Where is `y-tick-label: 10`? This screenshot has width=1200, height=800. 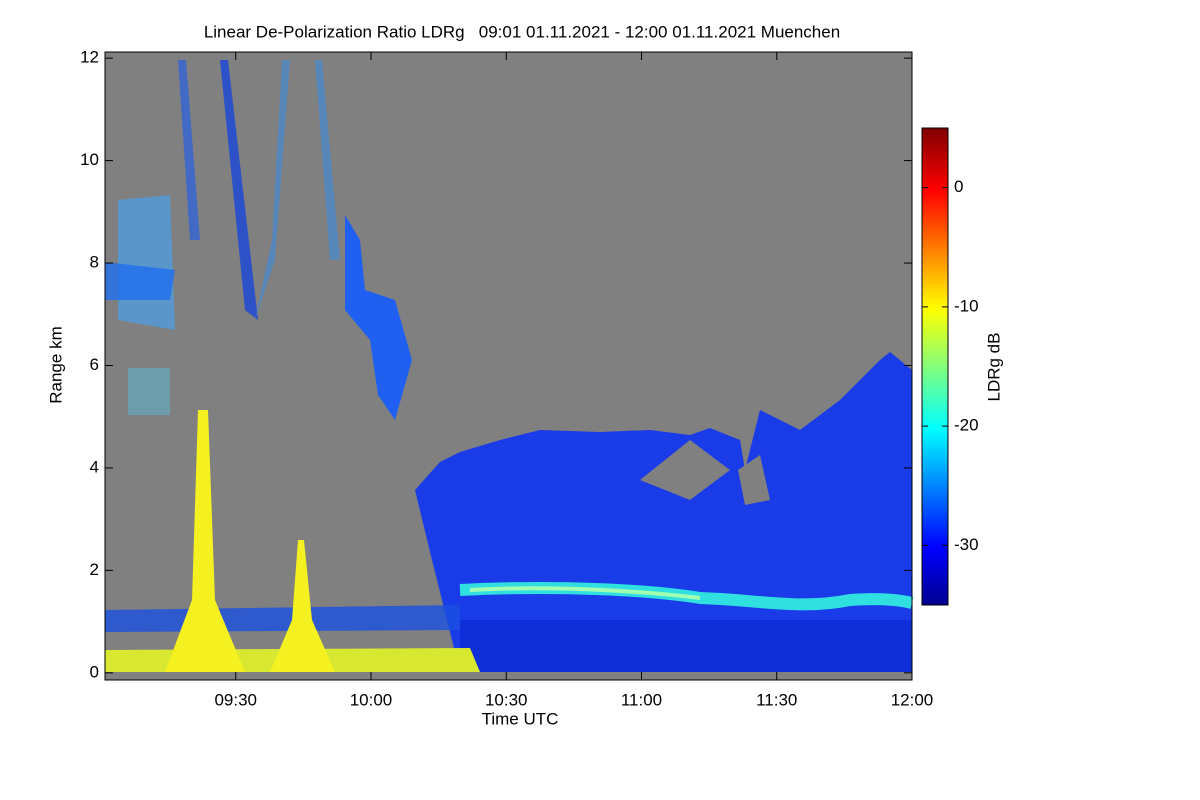
y-tick-label: 10 is located at coordinates (89, 159).